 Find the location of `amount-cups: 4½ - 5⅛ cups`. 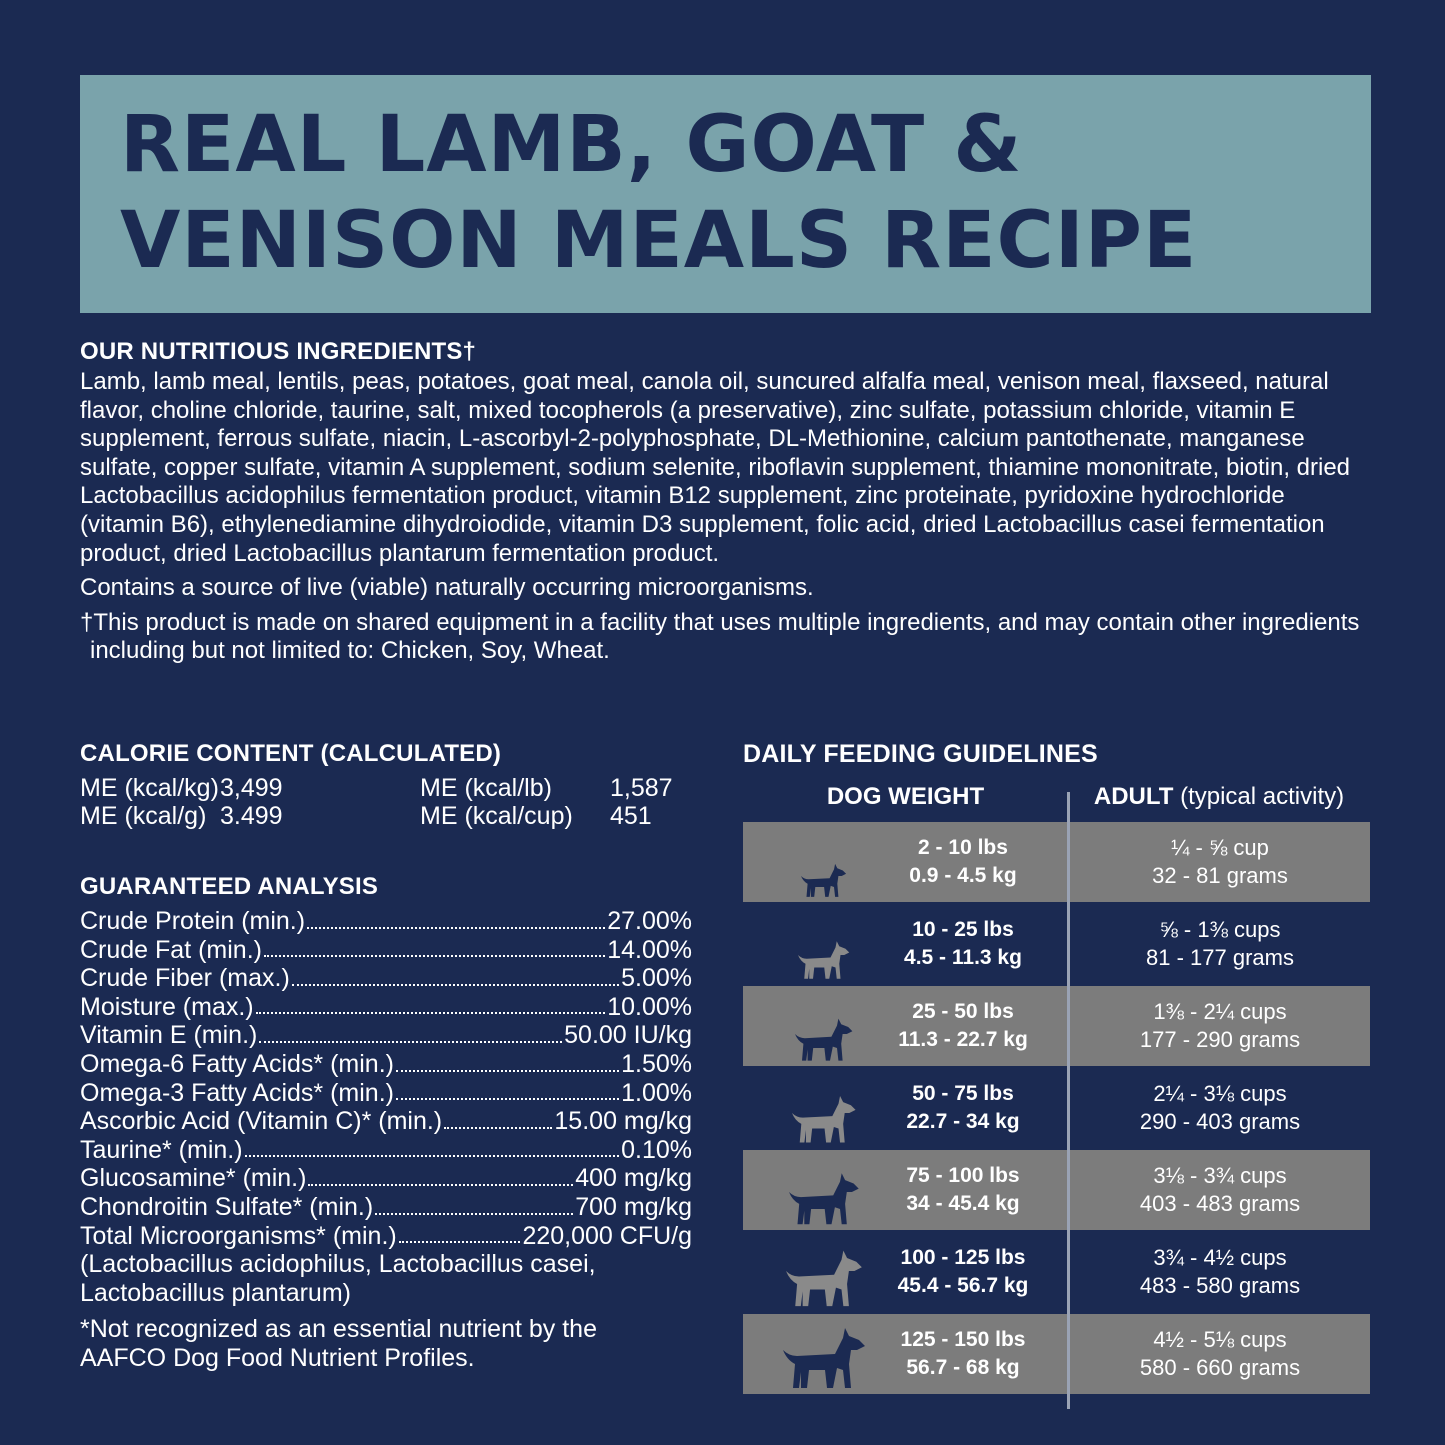

amount-cups: 4½ - 5⅛ cups is located at coordinates (1220, 1339).